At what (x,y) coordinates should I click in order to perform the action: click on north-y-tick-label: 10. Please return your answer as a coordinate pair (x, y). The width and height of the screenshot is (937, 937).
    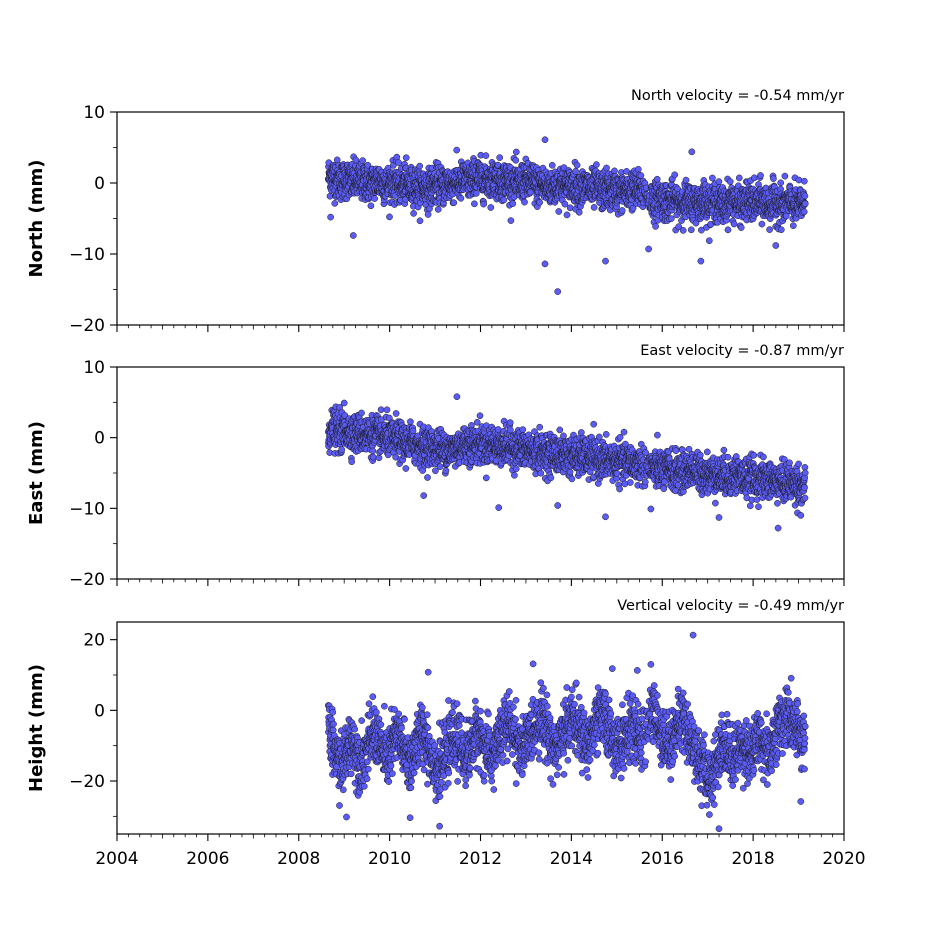
    Looking at the image, I should click on (94, 113).